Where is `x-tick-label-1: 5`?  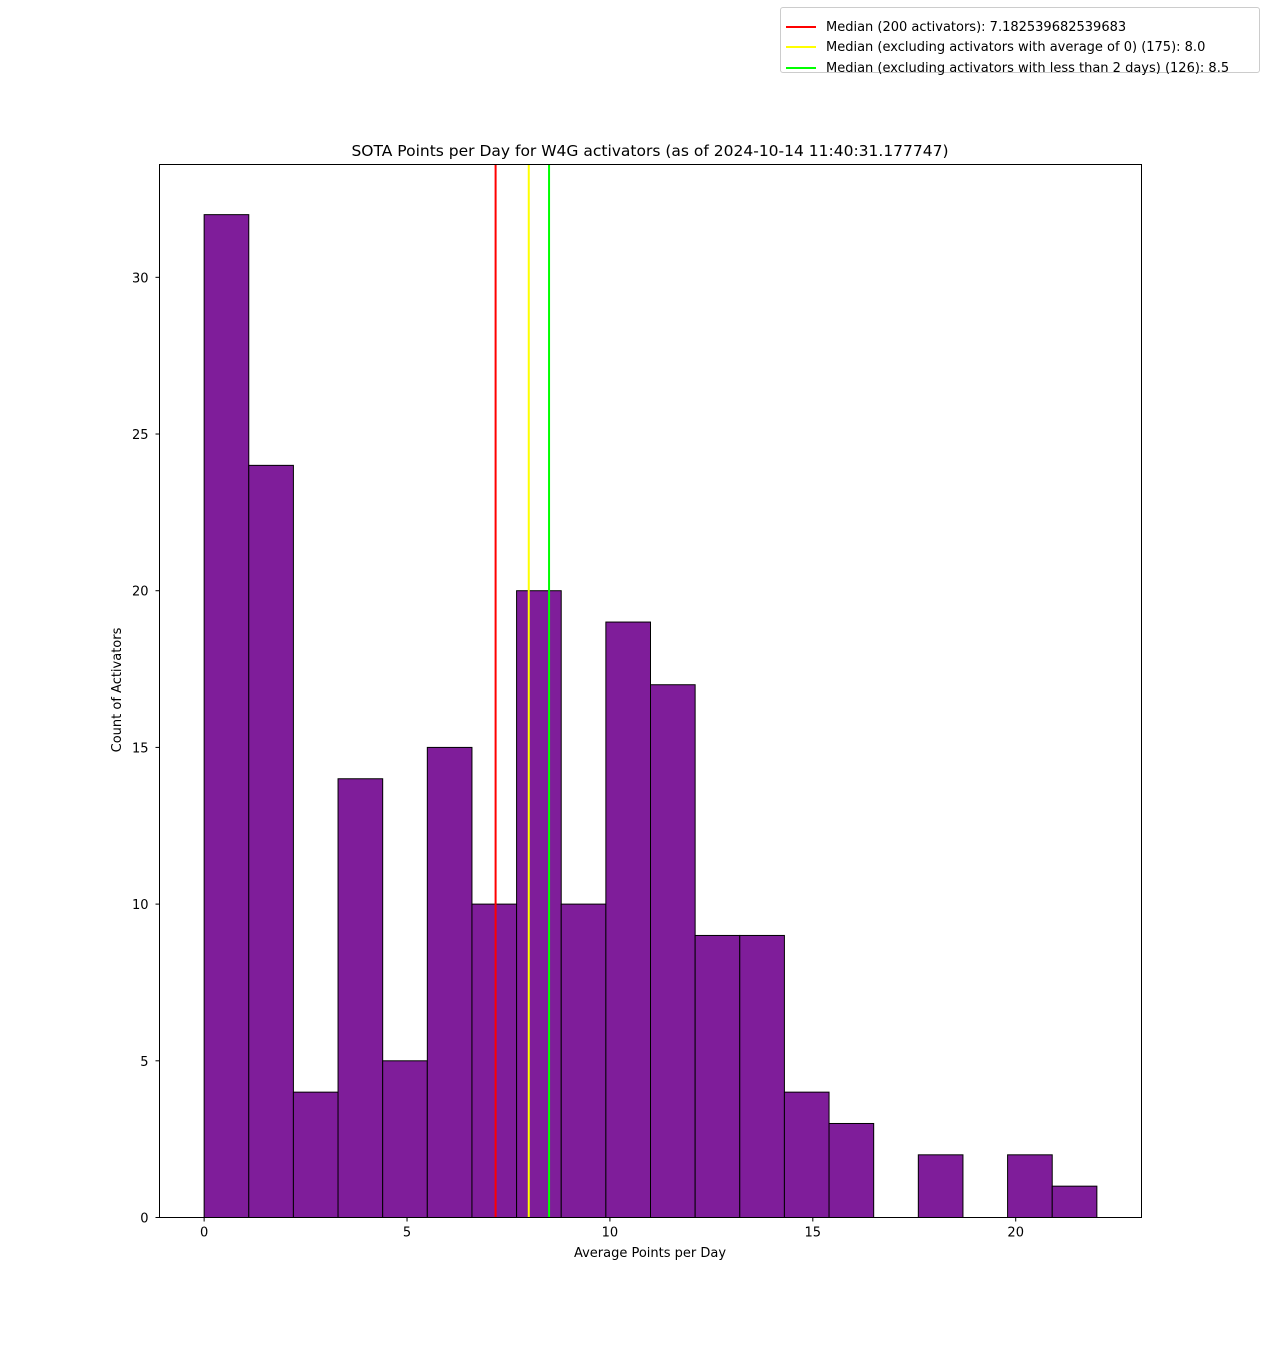
x-tick-label-1: 5 is located at coordinates (407, 1233).